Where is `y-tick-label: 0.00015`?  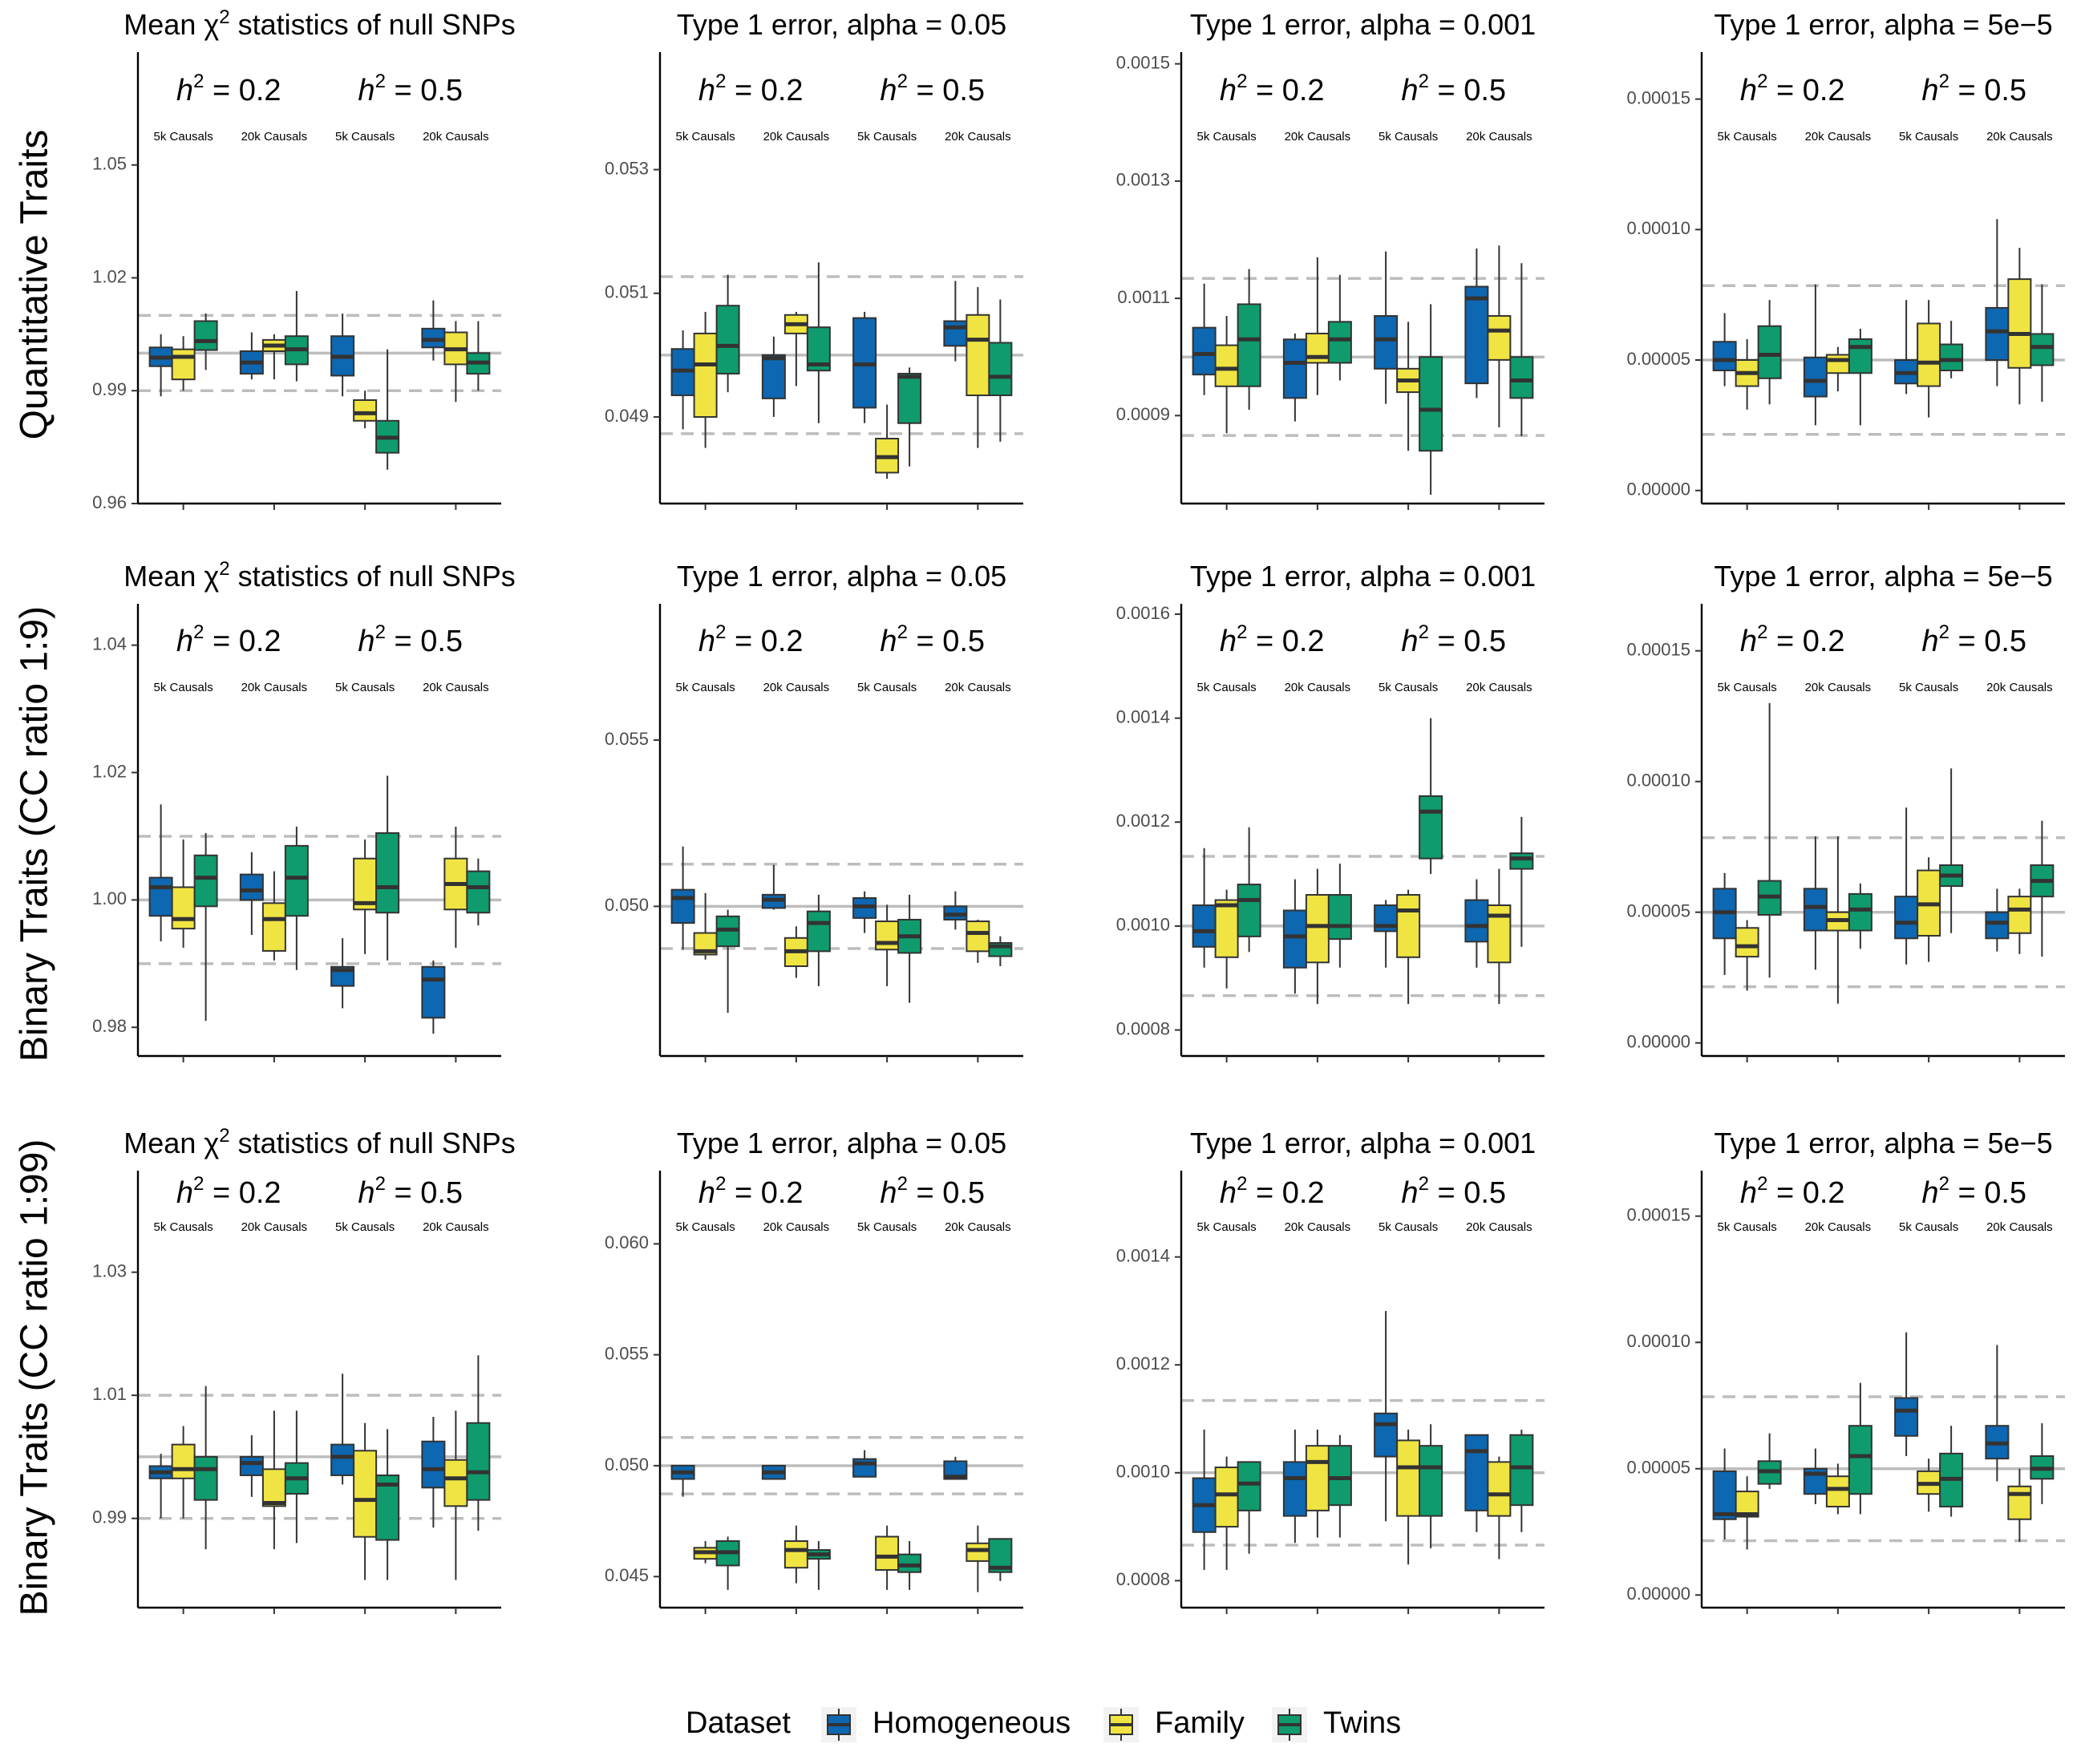
y-tick-label: 0.00015 is located at coordinates (1658, 97).